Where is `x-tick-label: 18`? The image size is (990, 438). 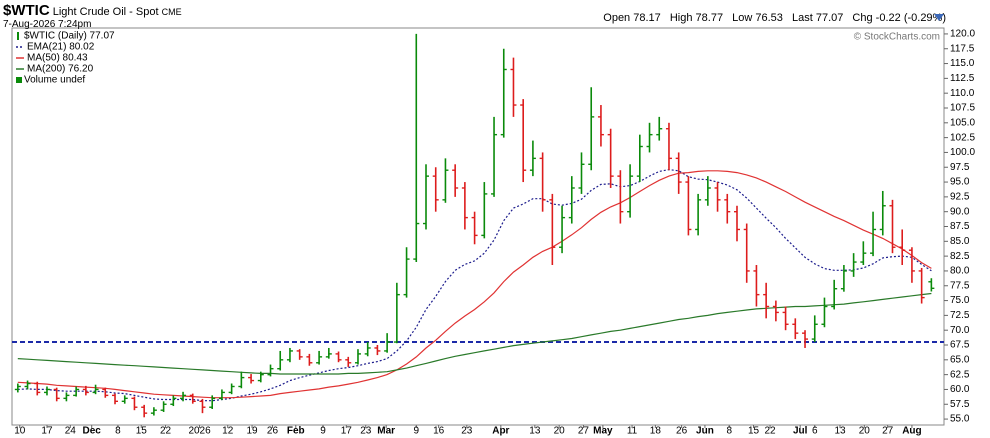
x-tick-label: 18 is located at coordinates (656, 431).